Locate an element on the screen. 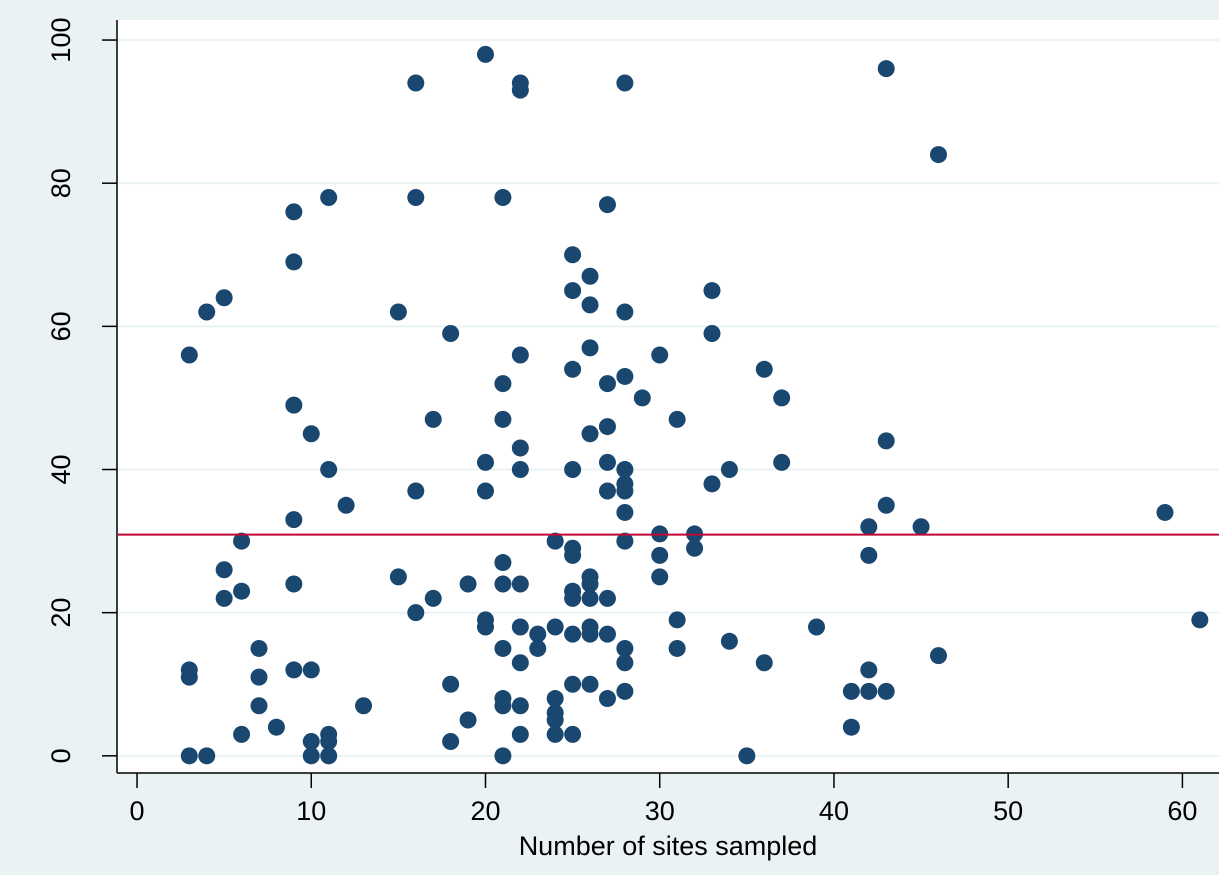 The image size is (1219, 875). y-tick-label: 0 is located at coordinates (61, 755).